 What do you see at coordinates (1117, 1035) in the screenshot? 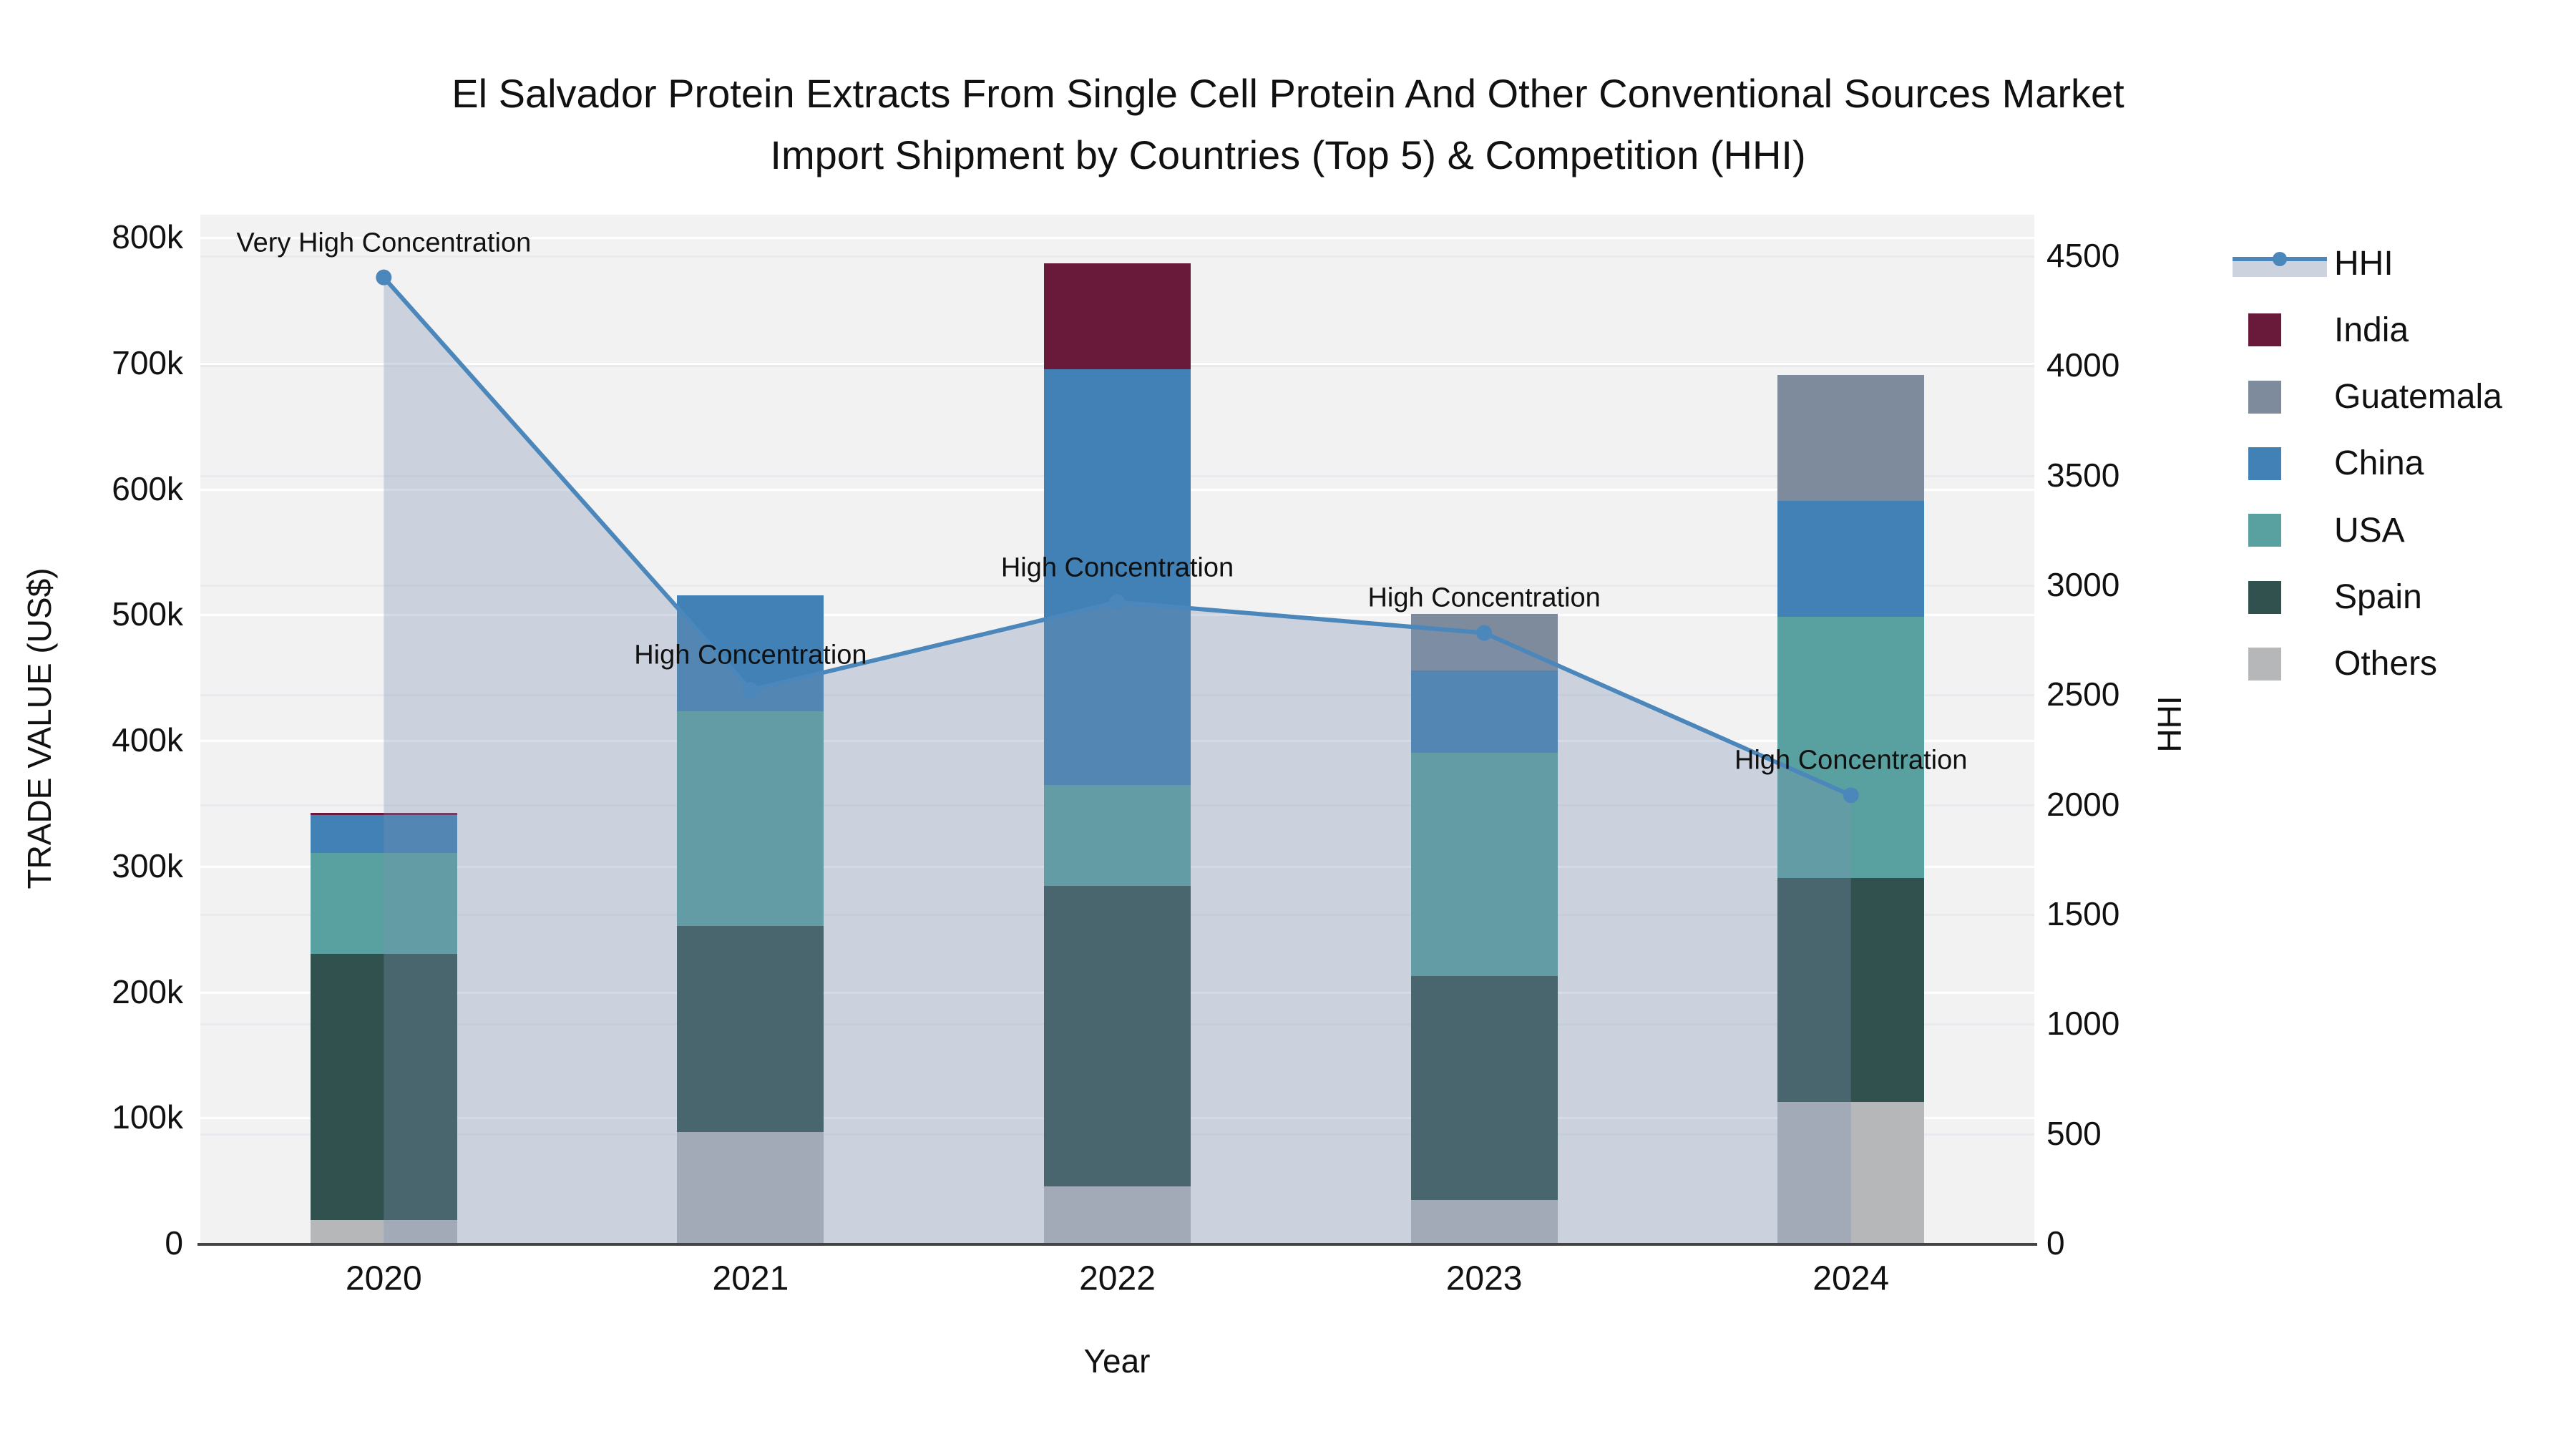
I see `bar-segment-spain-2022` at bounding box center [1117, 1035].